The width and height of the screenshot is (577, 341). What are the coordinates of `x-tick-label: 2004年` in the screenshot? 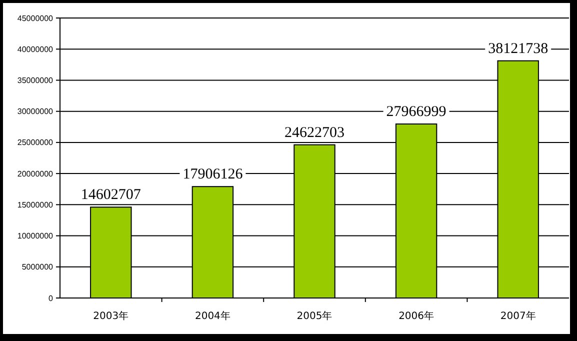 It's located at (212, 316).